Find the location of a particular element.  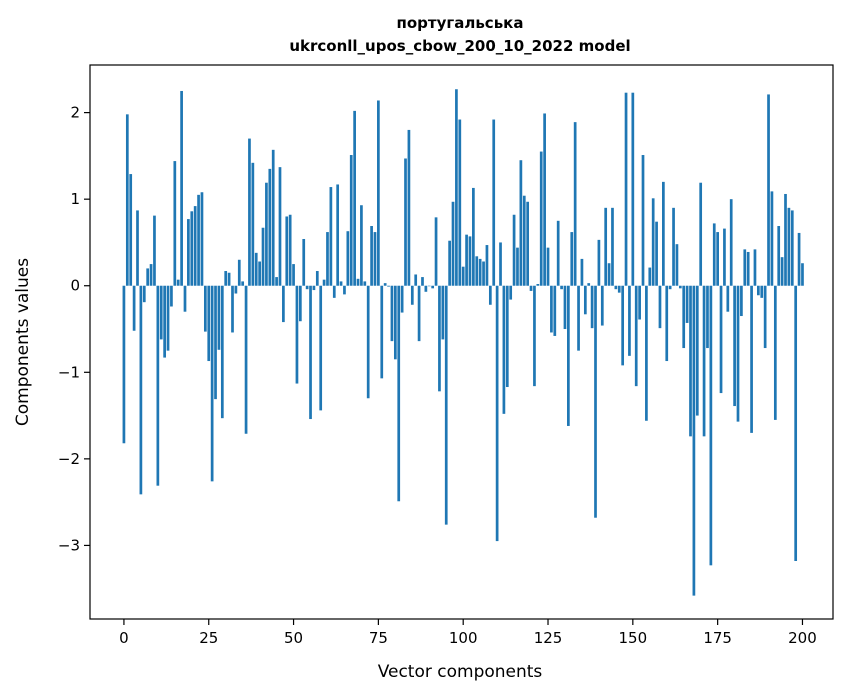

x-tick-label: 0 is located at coordinates (124, 638).